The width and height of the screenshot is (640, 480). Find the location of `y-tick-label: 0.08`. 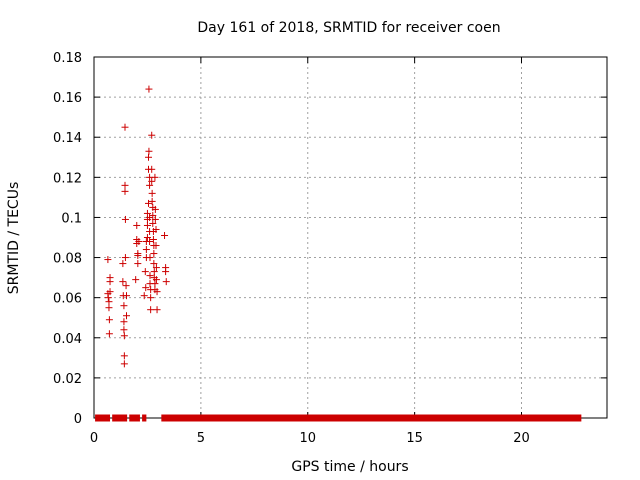

y-tick-label: 0.08 is located at coordinates (67, 259).